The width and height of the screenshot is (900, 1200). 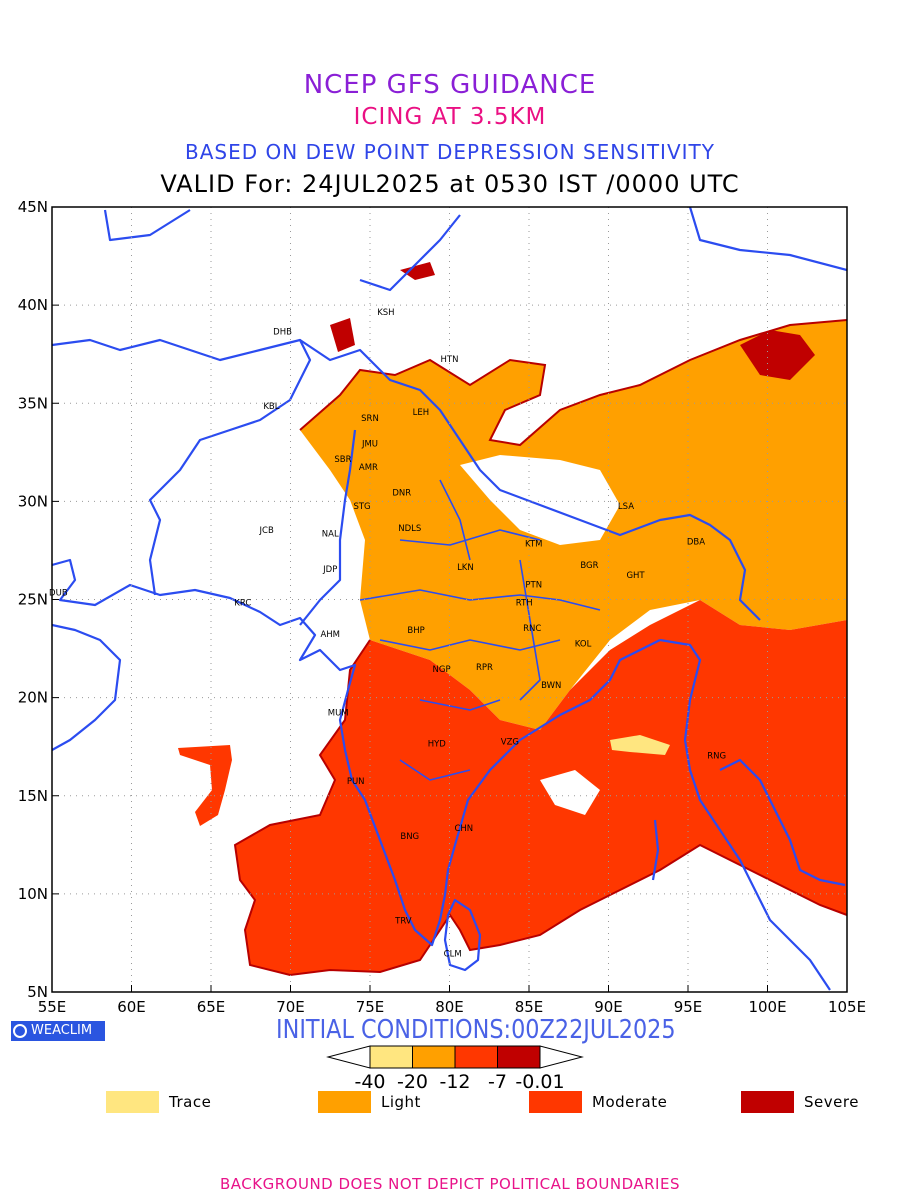 What do you see at coordinates (403, 921) in the screenshot?
I see `station-label-trv: TRV` at bounding box center [403, 921].